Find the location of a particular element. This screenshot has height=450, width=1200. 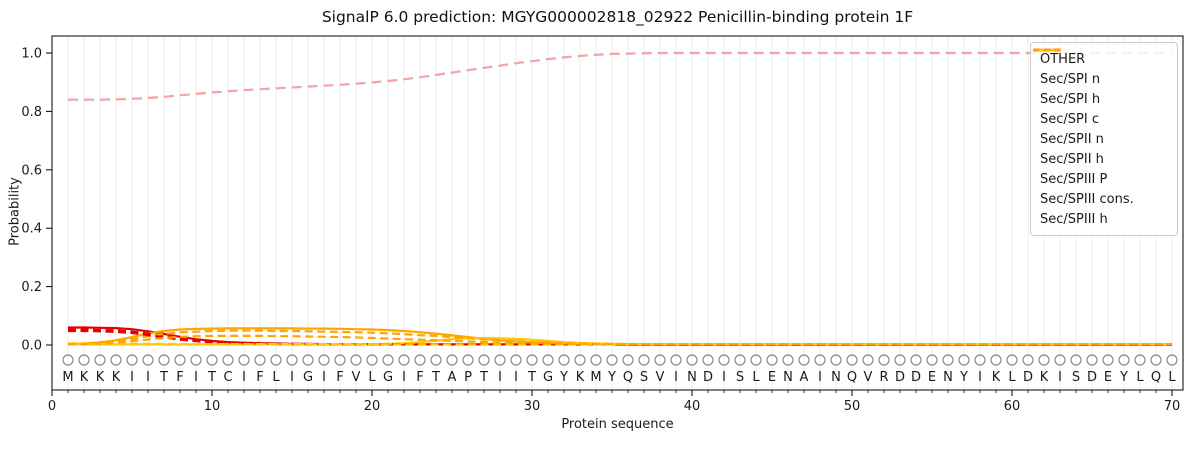

legend-item-sec-spiii-p: Sec/SPIII P is located at coordinates (1100, 118).